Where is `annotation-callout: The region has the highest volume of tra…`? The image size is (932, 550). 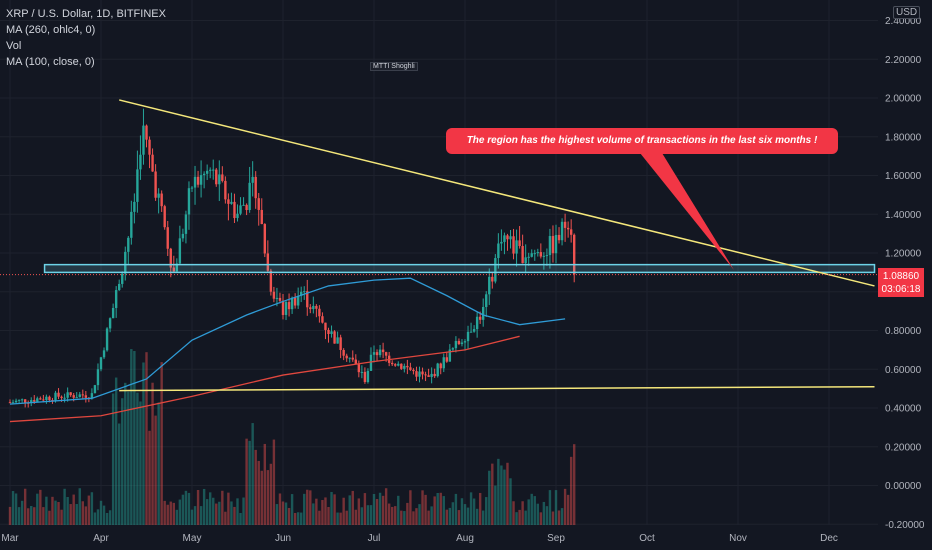 annotation-callout: The region has the highest volume of tra… is located at coordinates (642, 141).